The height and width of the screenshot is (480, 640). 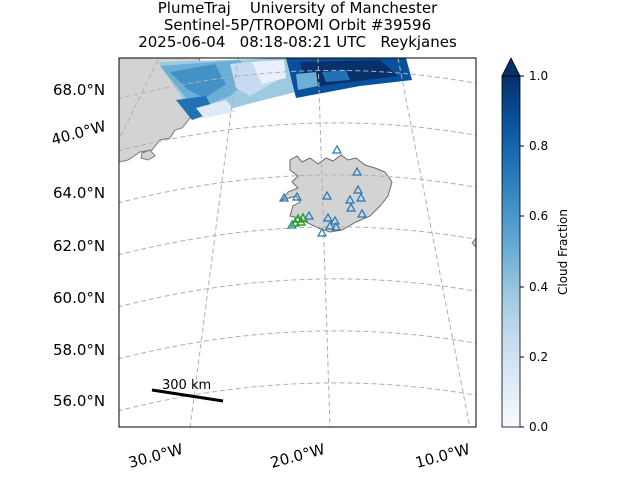 What do you see at coordinates (538, 427) in the screenshot?
I see `colorbar-tick: 0.0` at bounding box center [538, 427].